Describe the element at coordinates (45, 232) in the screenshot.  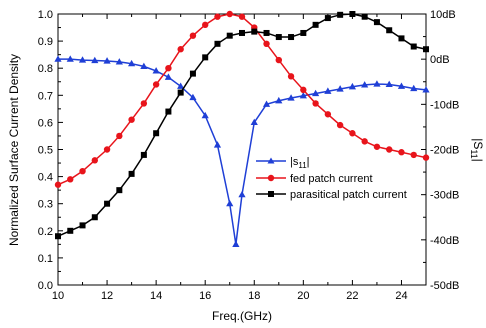
I see `y-left-tick-label: 0.2` at that location.